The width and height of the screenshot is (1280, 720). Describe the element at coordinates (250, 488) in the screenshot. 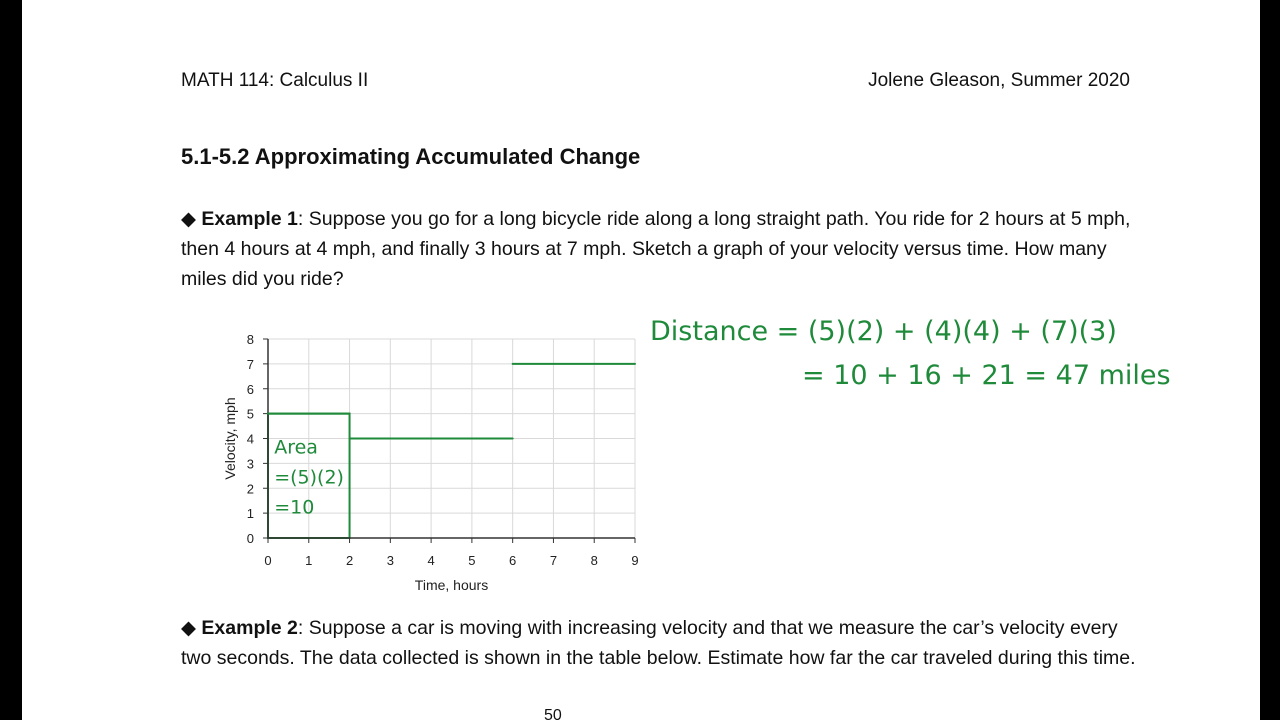

I see `y-tick-label: 2` at that location.